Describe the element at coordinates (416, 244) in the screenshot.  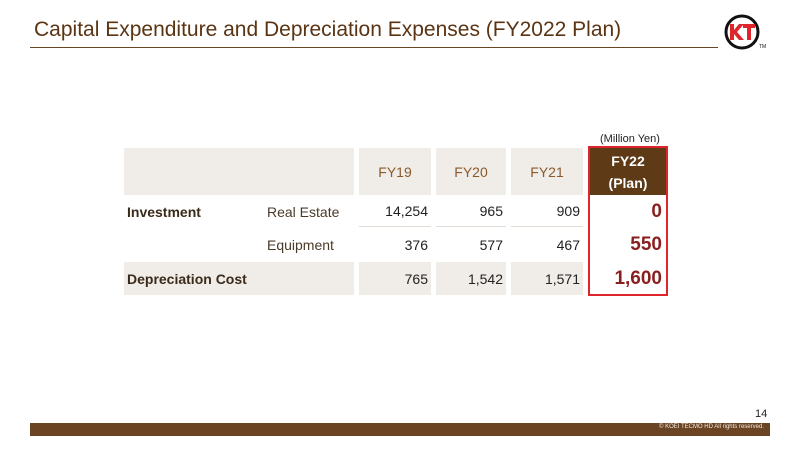
I see `value-equipment-fy19: 376` at that location.